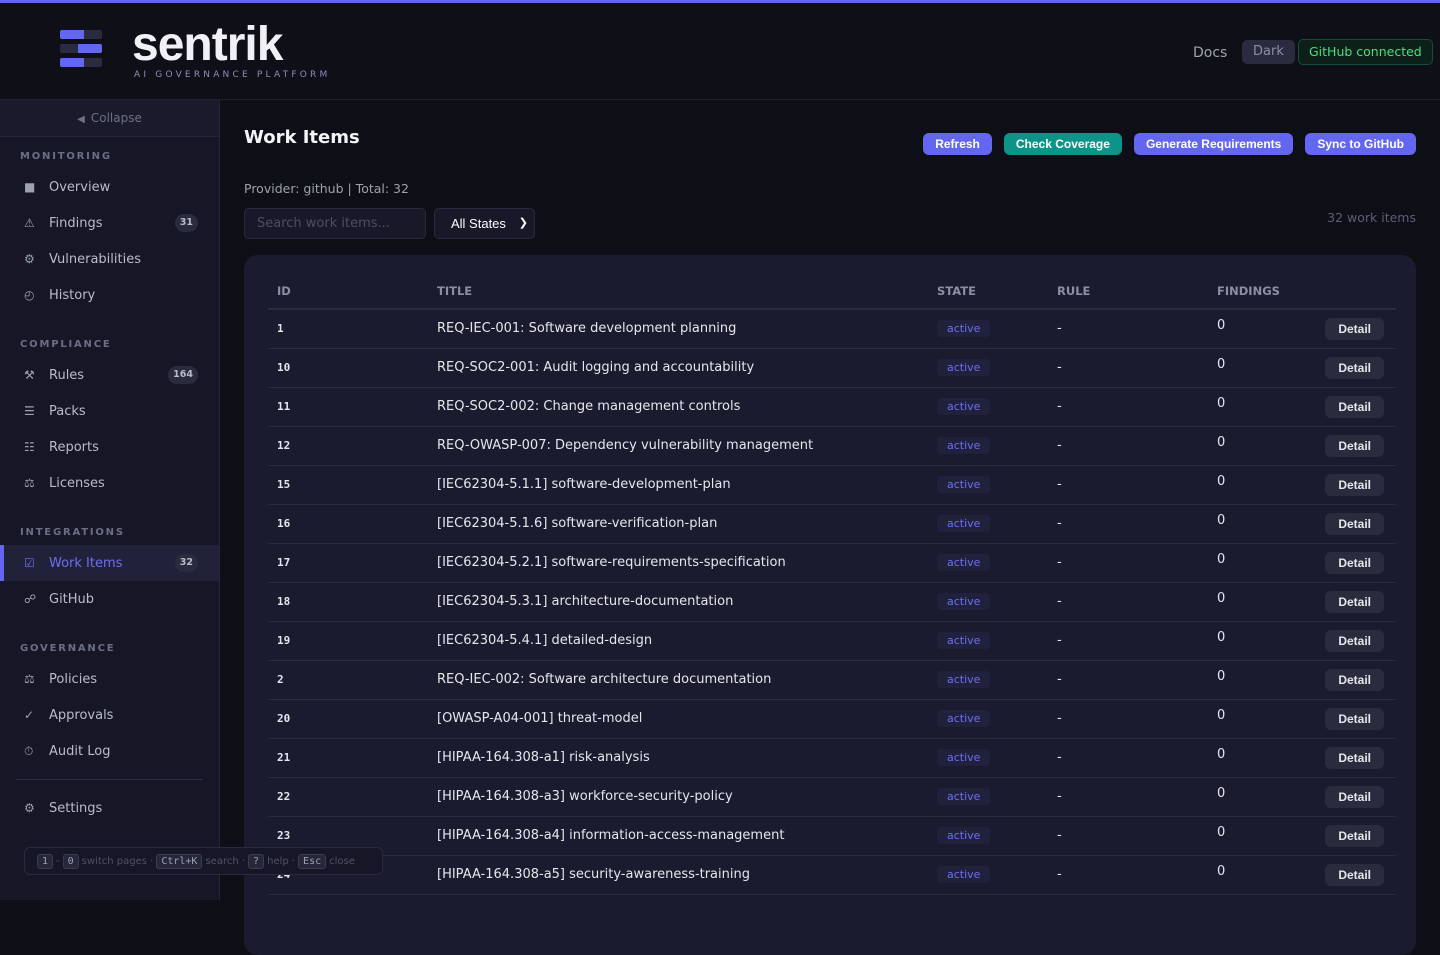 The width and height of the screenshot is (1440, 955). I want to click on chevron-down-icon: ❯, so click(523, 223).